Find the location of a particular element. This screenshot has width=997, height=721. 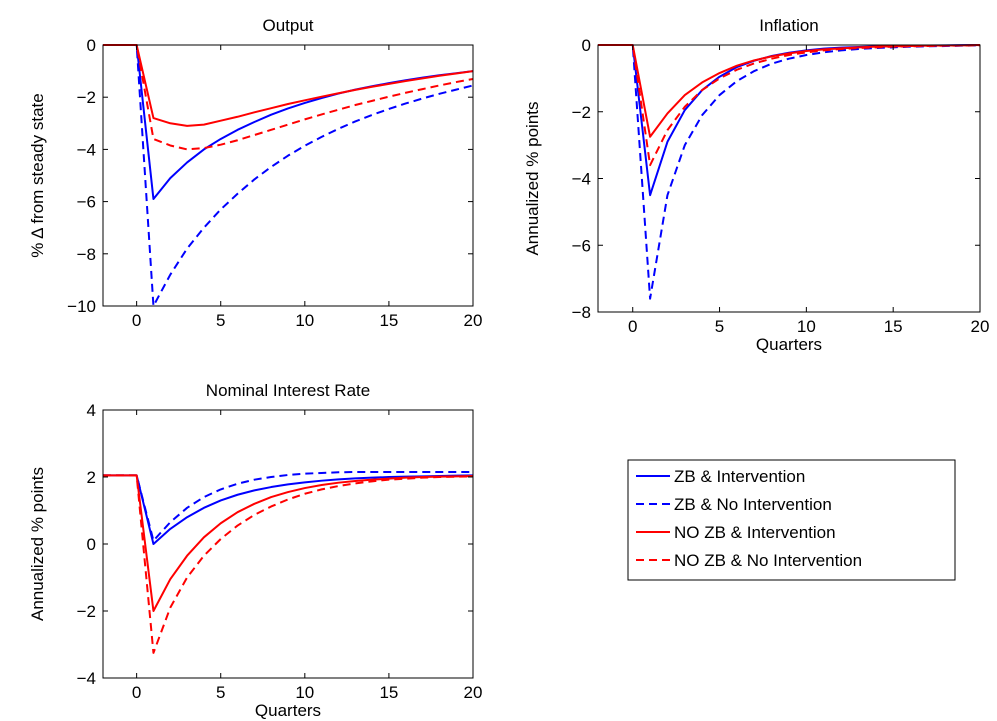

y-axis-label: % Δ from steady state is located at coordinates (37, 175).